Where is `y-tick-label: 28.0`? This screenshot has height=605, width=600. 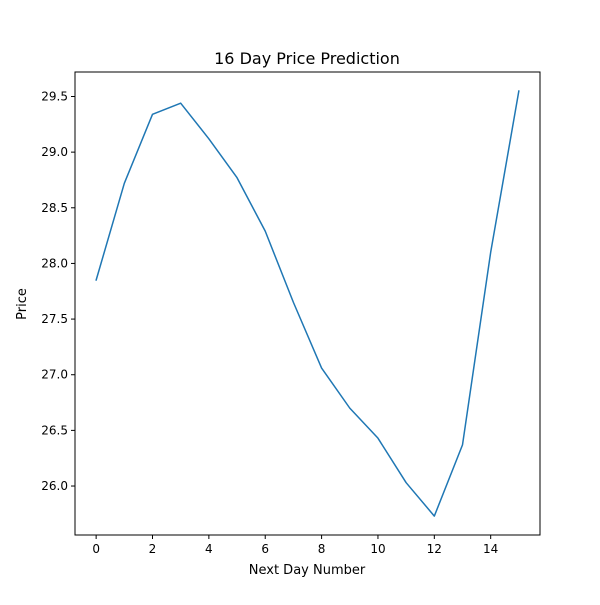 y-tick-label: 28.0 is located at coordinates (54, 263).